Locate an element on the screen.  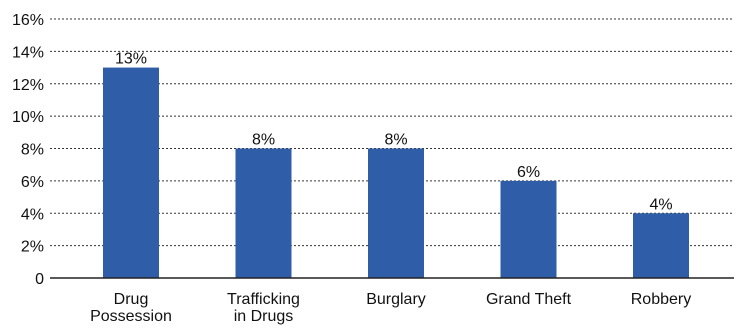
data-label: 13% is located at coordinates (131, 59).